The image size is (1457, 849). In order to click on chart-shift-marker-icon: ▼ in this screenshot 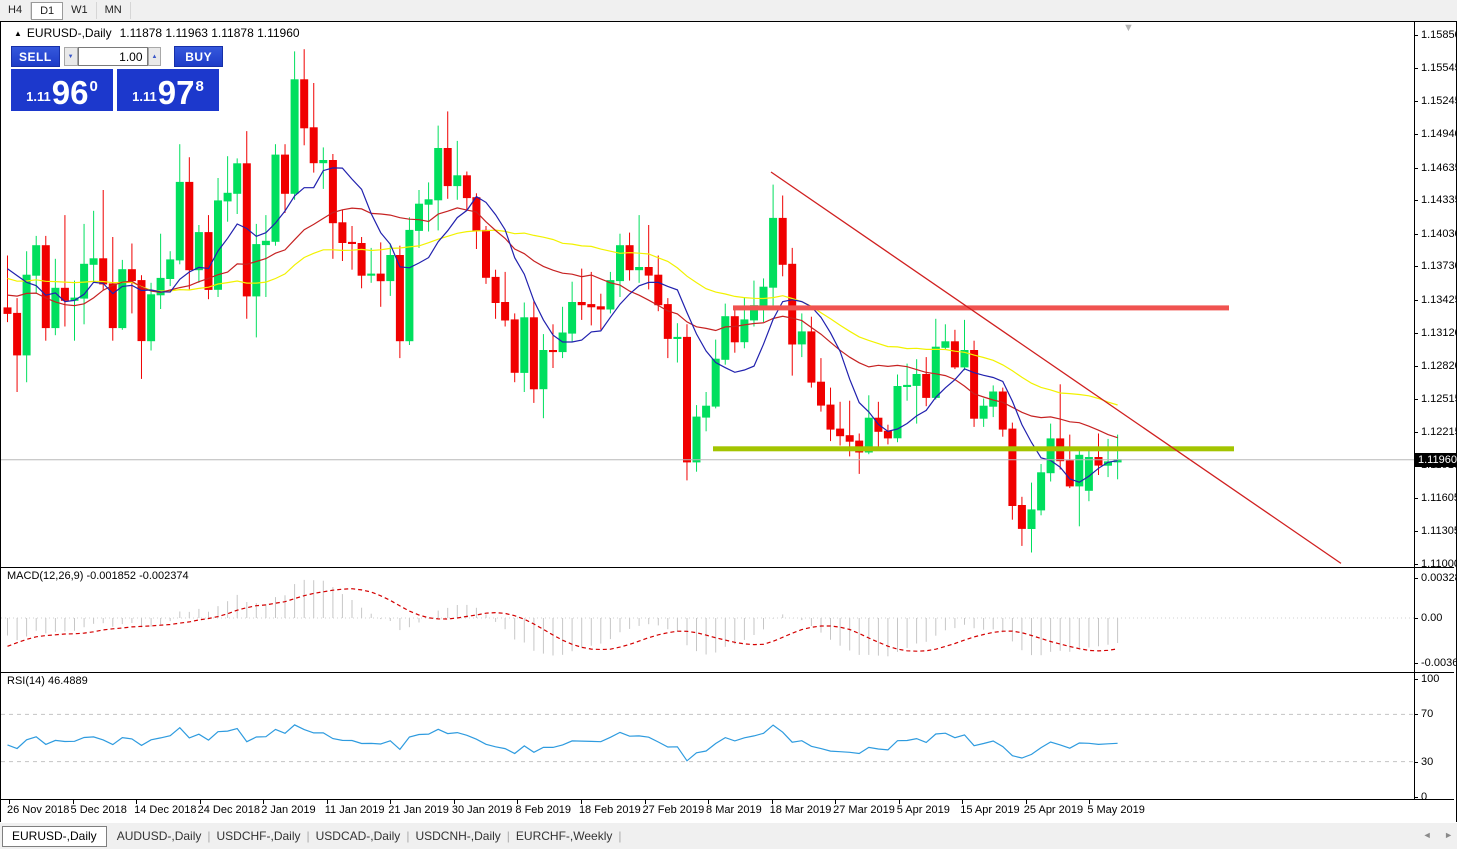, I will do `click(1128, 28)`.